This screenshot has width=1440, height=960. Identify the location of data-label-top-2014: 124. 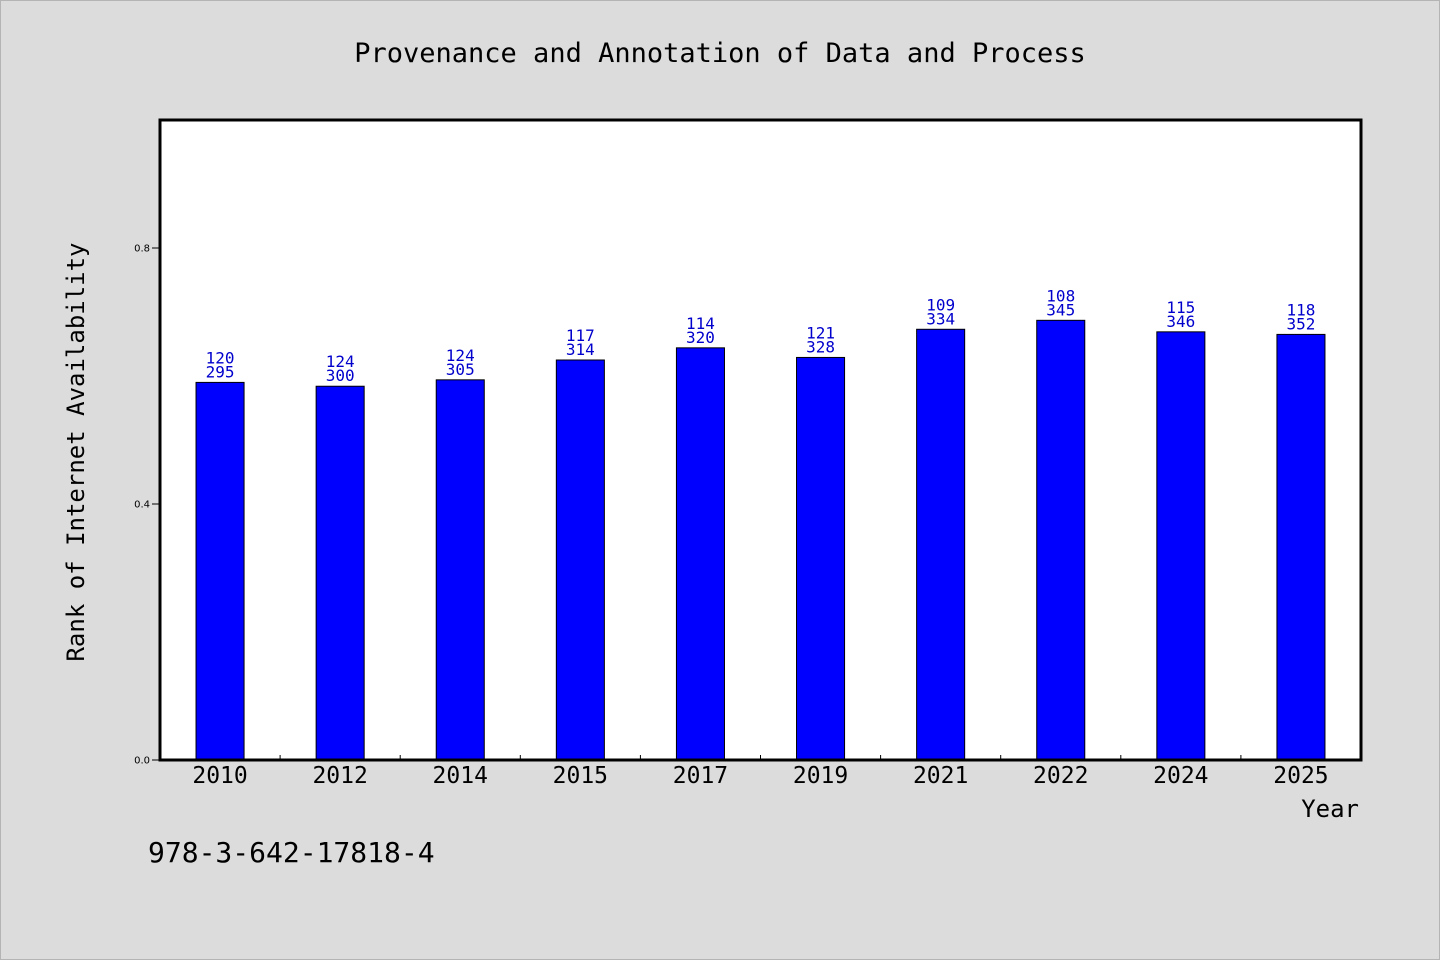
(460, 355).